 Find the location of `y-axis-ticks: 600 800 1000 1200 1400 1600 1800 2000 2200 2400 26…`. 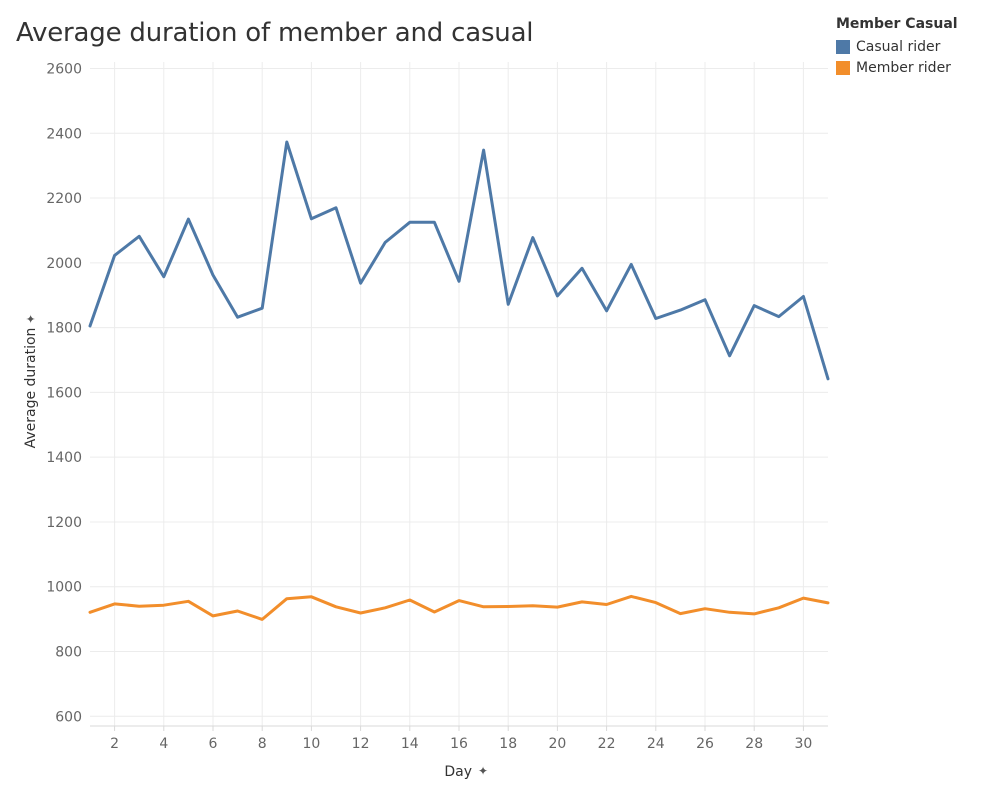

y-axis-ticks: 600 800 1000 1200 1400 1600 1800 2000 2200 2400 26… is located at coordinates (64, 393).